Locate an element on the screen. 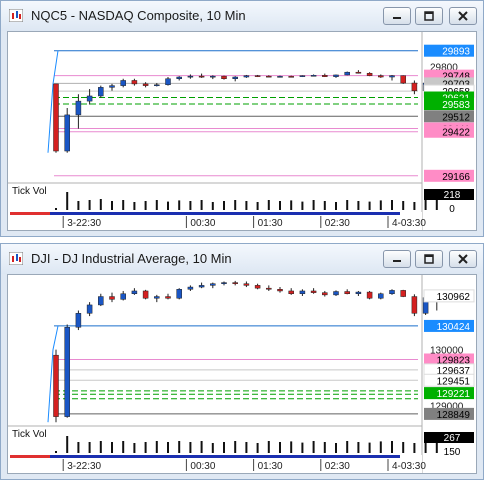 Image resolution: width=484 pixels, height=481 pixels. volume-title: Tick Vol is located at coordinates (29, 434).